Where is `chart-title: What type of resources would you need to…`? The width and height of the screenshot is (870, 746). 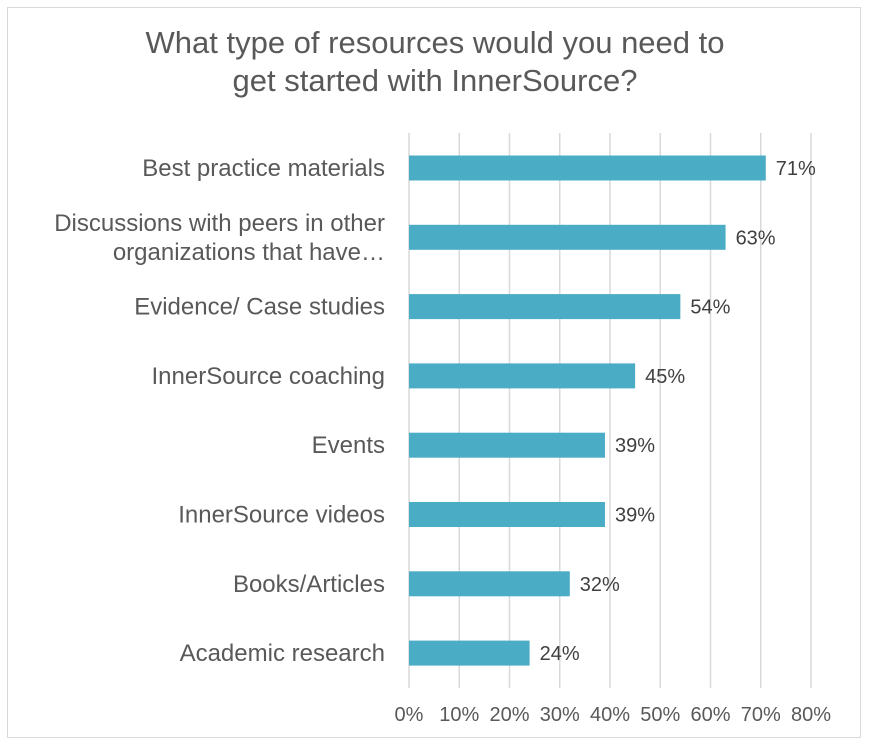 chart-title: What type of resources would you need to… is located at coordinates (435, 62).